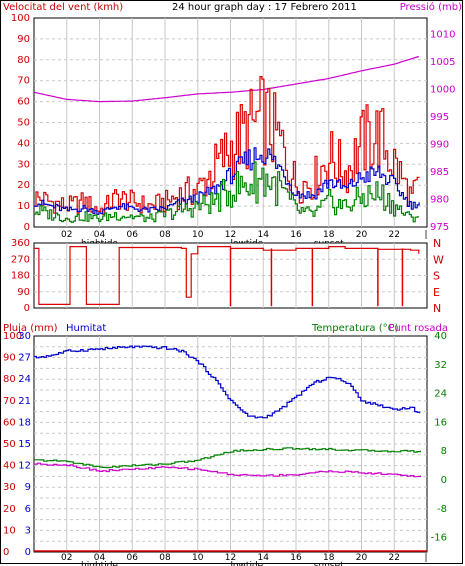  I want to click on y-tick-pressure: 980, so click(439, 200).